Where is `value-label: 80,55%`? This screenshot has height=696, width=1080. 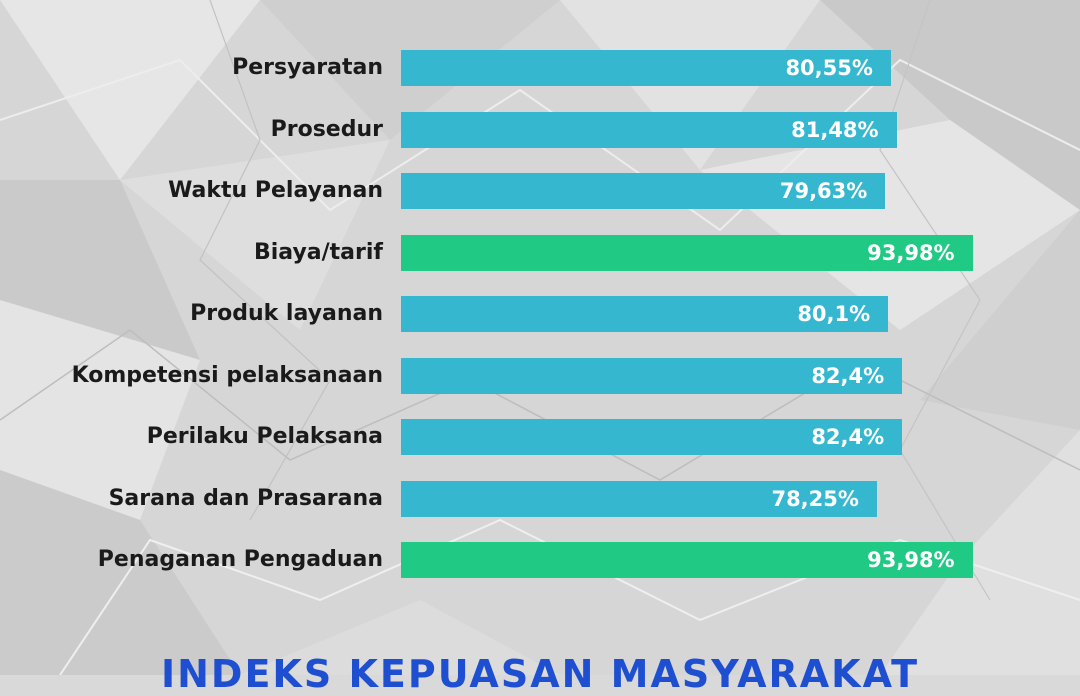 value-label: 80,55% is located at coordinates (829, 68).